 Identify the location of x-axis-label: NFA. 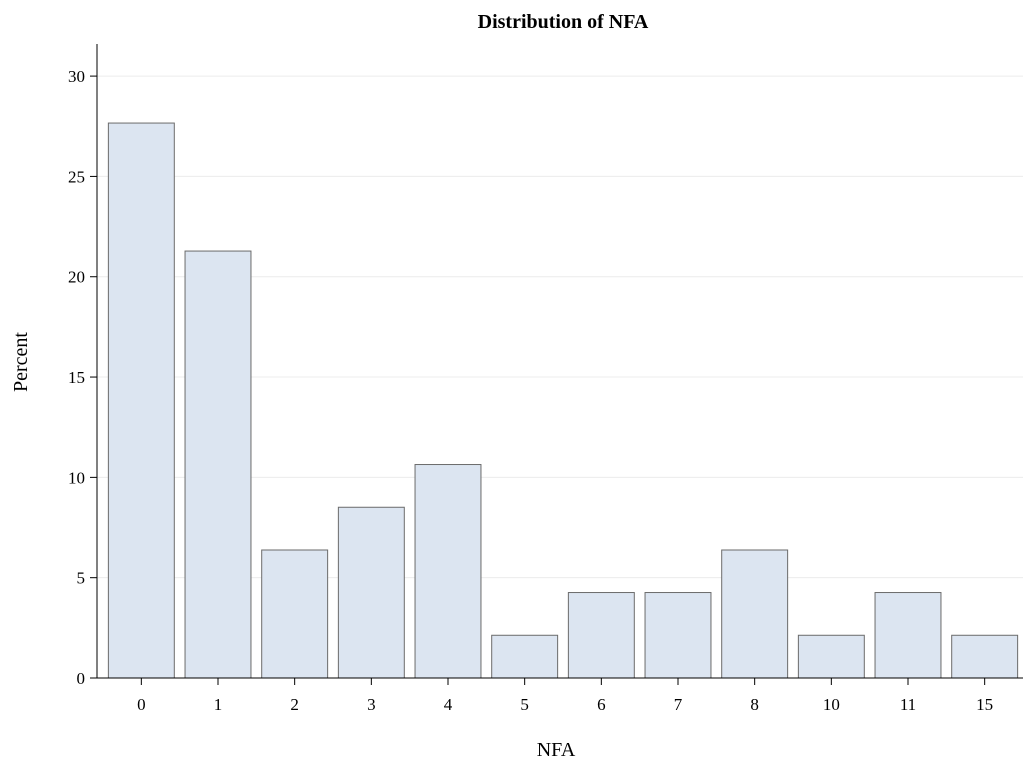
(556, 750).